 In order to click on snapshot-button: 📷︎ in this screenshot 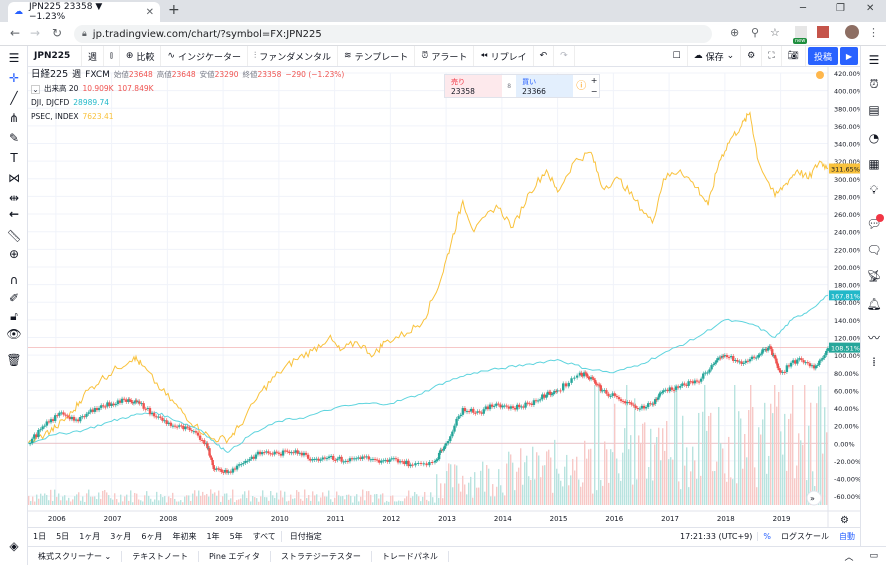, I will do `click(794, 56)`.